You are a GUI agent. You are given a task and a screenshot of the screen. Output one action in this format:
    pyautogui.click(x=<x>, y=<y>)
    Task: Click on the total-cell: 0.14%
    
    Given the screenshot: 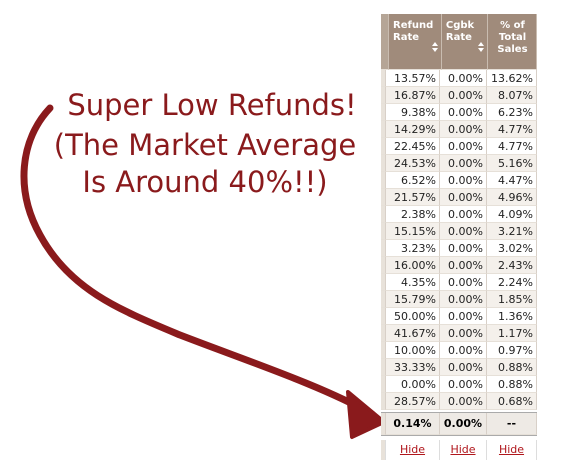 What is the action you would take?
    pyautogui.click(x=413, y=424)
    